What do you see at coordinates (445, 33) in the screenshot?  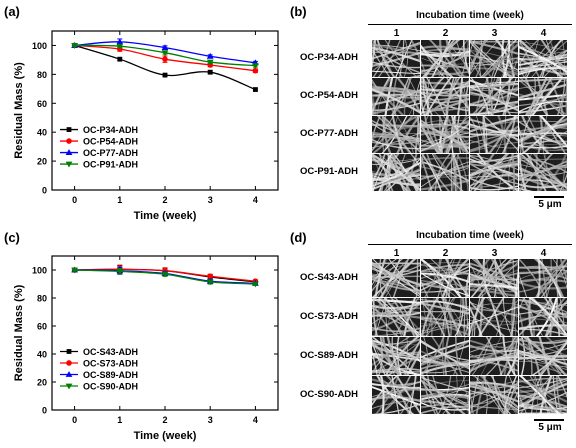 I see `sem-column-label: 2` at bounding box center [445, 33].